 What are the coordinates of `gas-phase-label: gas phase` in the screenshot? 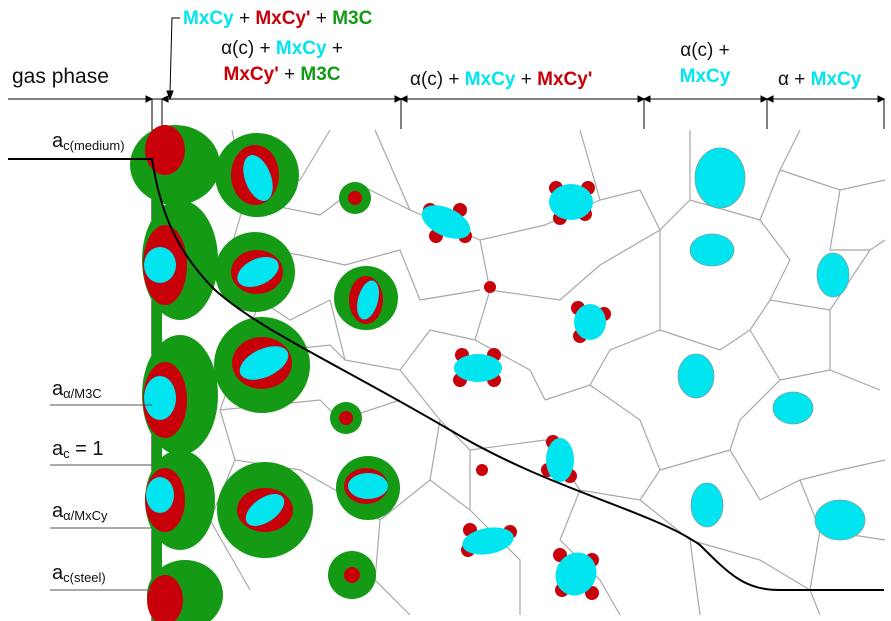 It's located at (60, 76).